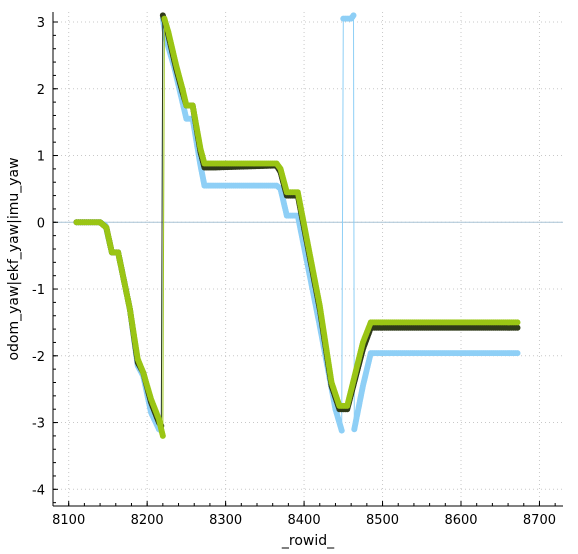  Describe the element at coordinates (41, 90) in the screenshot. I see `y-tick-label: 2` at that location.